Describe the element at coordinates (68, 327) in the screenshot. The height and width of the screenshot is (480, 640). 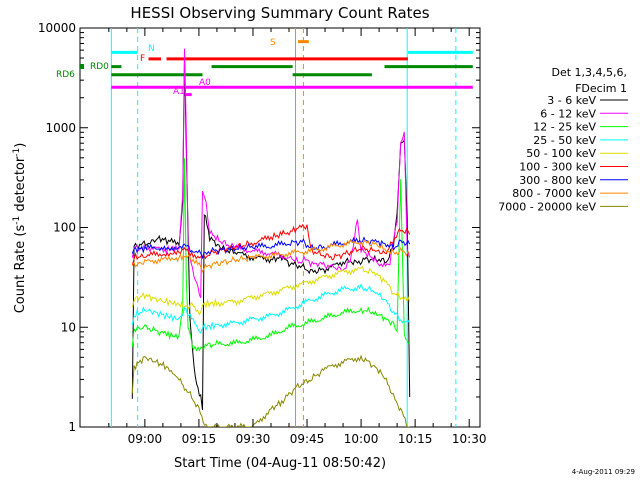
I see `y-tick-label-1: 10` at that location.